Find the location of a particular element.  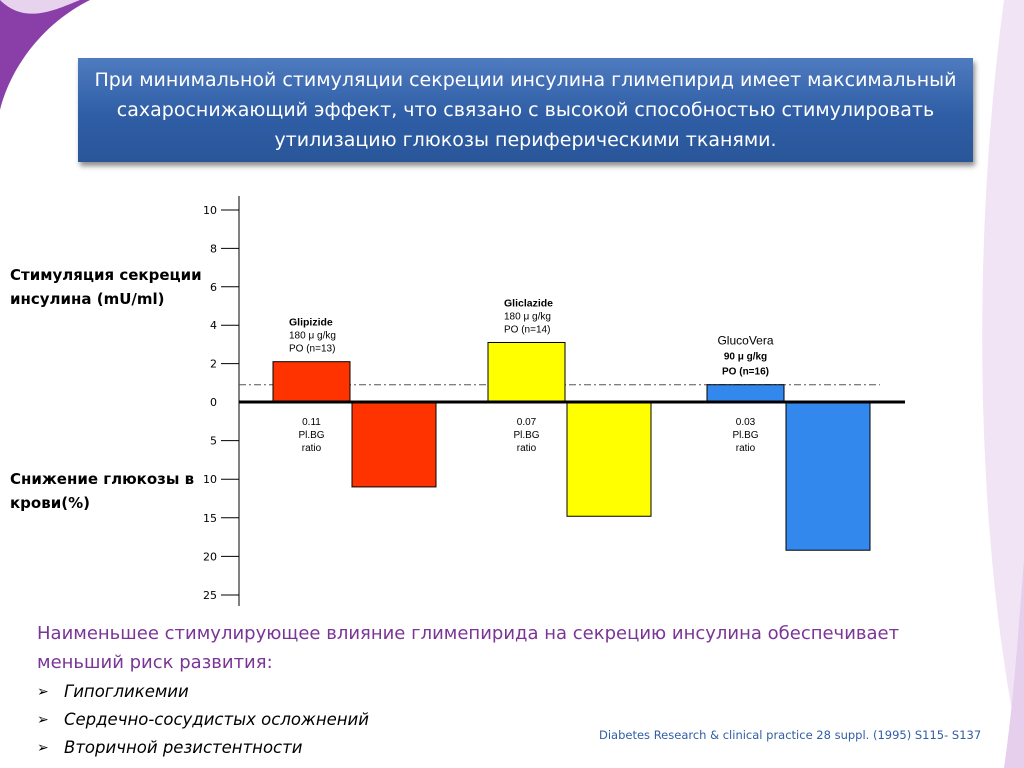

drug-name-label: Glipizide is located at coordinates (311, 323).